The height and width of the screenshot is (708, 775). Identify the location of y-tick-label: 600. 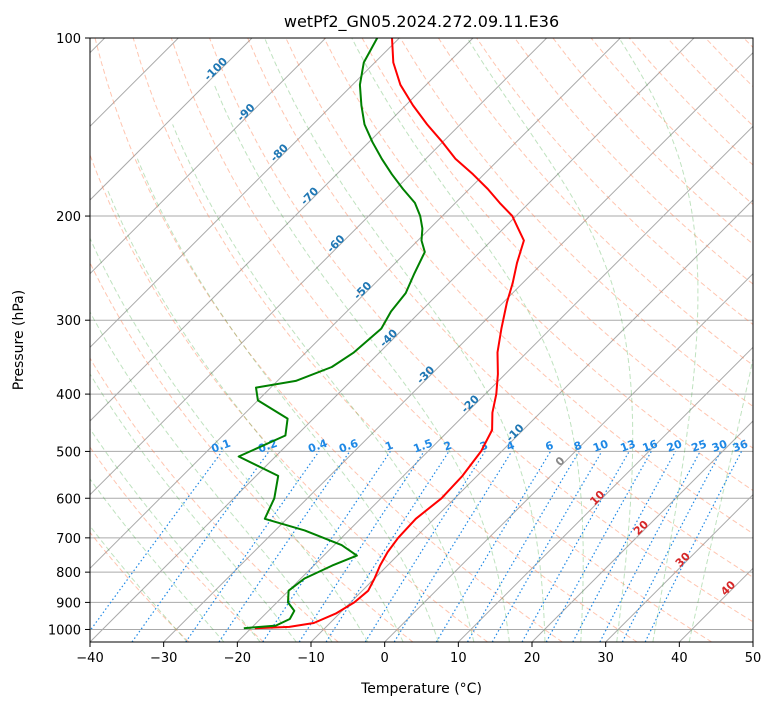
(68, 499).